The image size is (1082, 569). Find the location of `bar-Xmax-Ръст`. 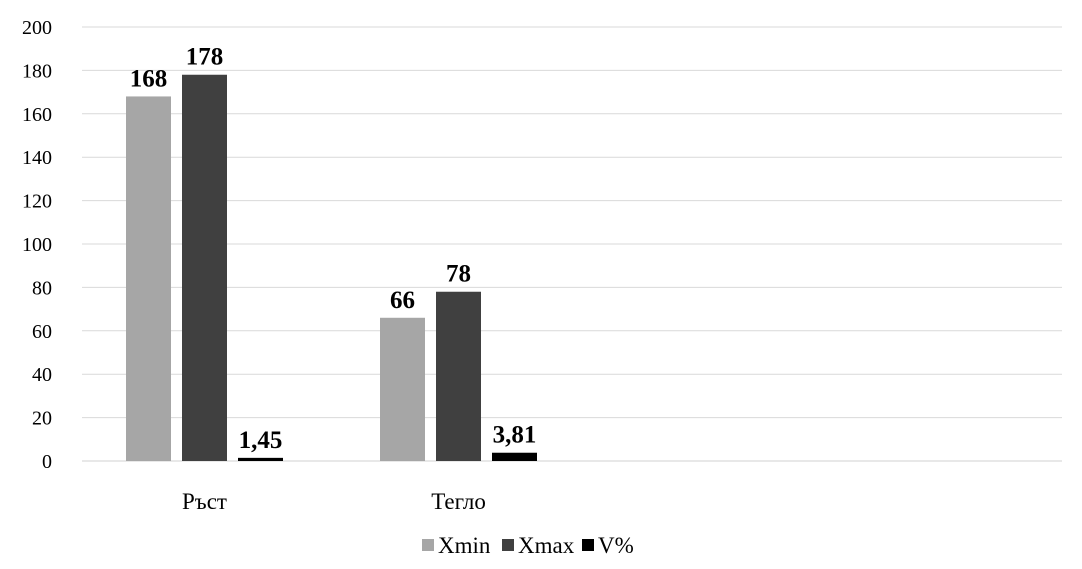

bar-Xmax-Ръст is located at coordinates (204, 268).